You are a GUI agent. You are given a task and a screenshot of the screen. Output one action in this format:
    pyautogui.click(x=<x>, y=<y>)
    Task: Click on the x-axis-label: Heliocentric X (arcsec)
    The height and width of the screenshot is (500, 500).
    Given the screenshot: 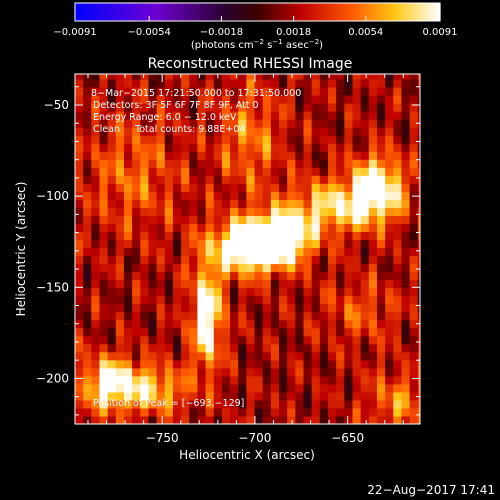 What is the action you would take?
    pyautogui.click(x=247, y=455)
    